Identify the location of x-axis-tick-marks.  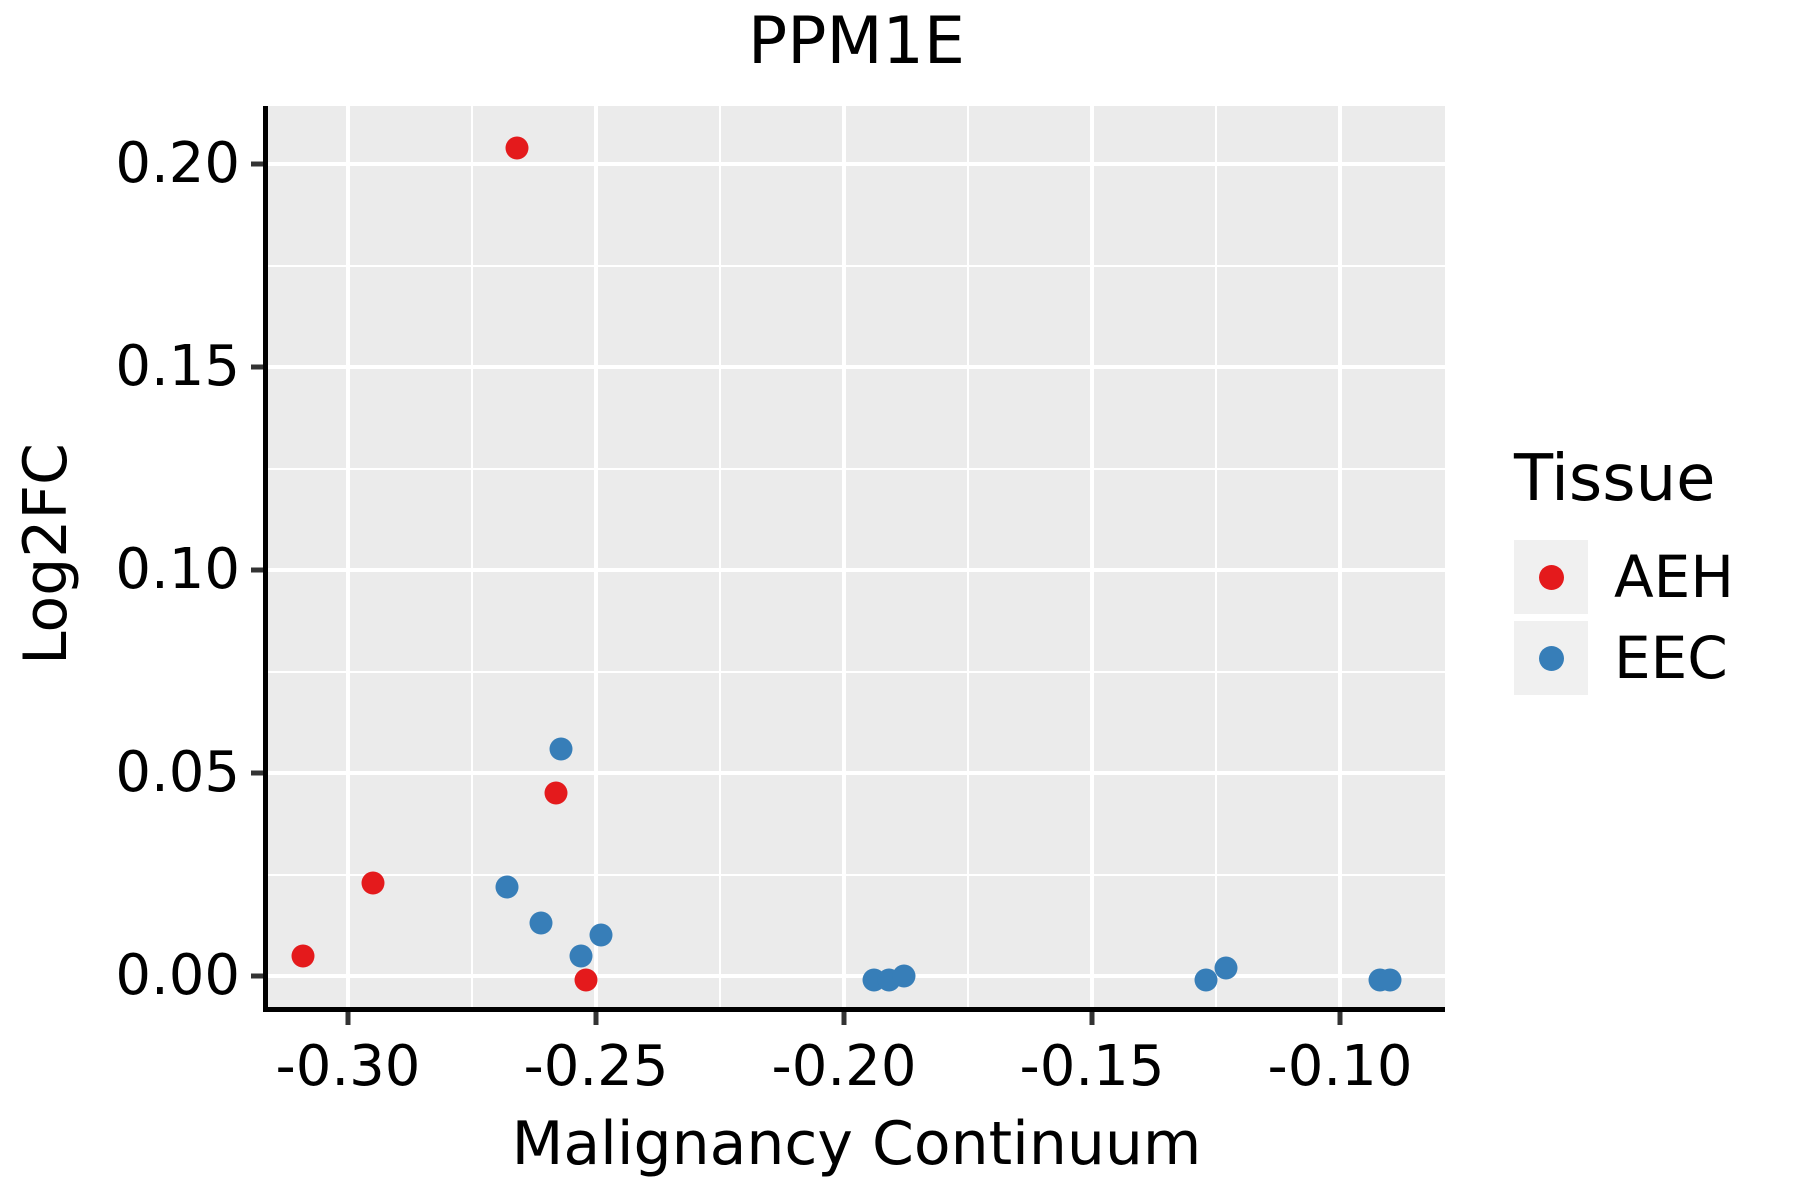
(856, 1019).